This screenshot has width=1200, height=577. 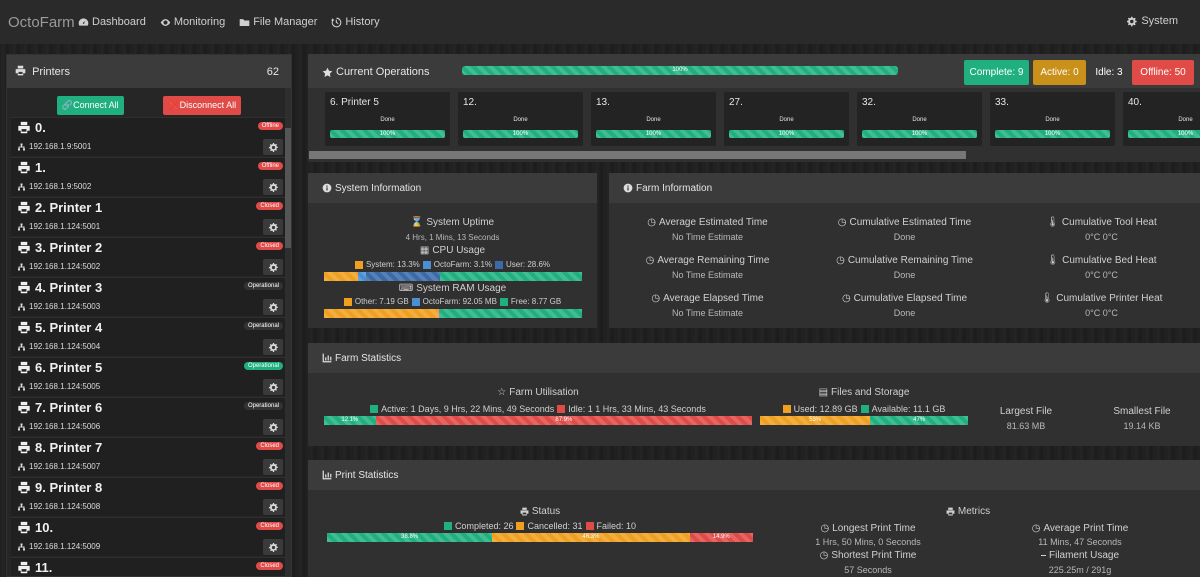 I want to click on largest-file-value: 81.63 MB, so click(x=1026, y=426).